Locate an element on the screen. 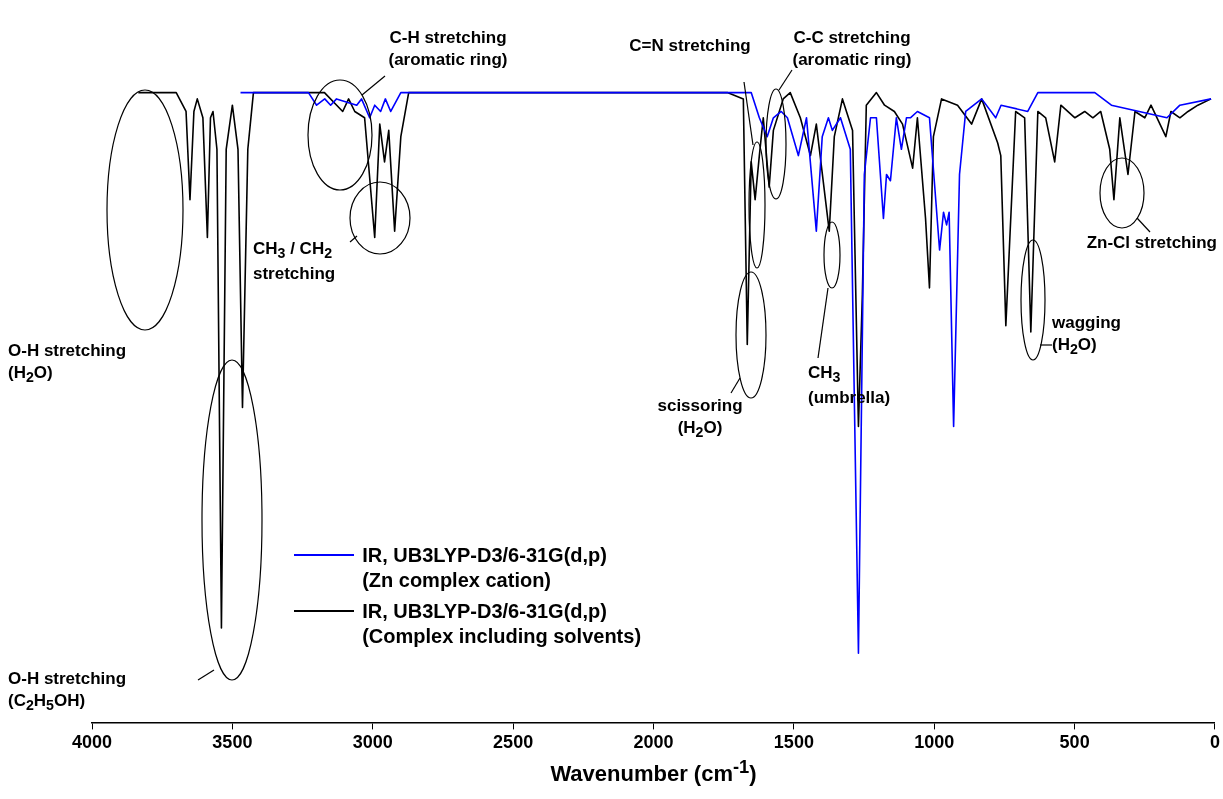 The width and height of the screenshot is (1223, 799). text: C-H stretching (aromatic ring) is located at coordinates (448, 49).